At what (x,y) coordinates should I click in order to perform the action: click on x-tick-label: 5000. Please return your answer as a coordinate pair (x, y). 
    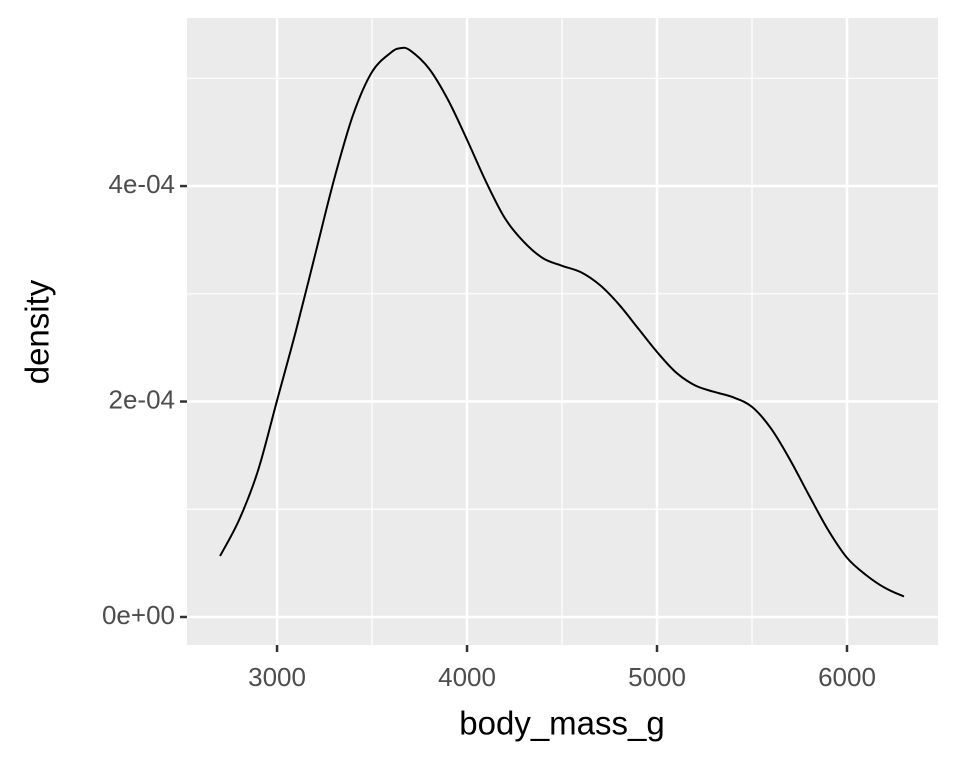
    Looking at the image, I should click on (657, 677).